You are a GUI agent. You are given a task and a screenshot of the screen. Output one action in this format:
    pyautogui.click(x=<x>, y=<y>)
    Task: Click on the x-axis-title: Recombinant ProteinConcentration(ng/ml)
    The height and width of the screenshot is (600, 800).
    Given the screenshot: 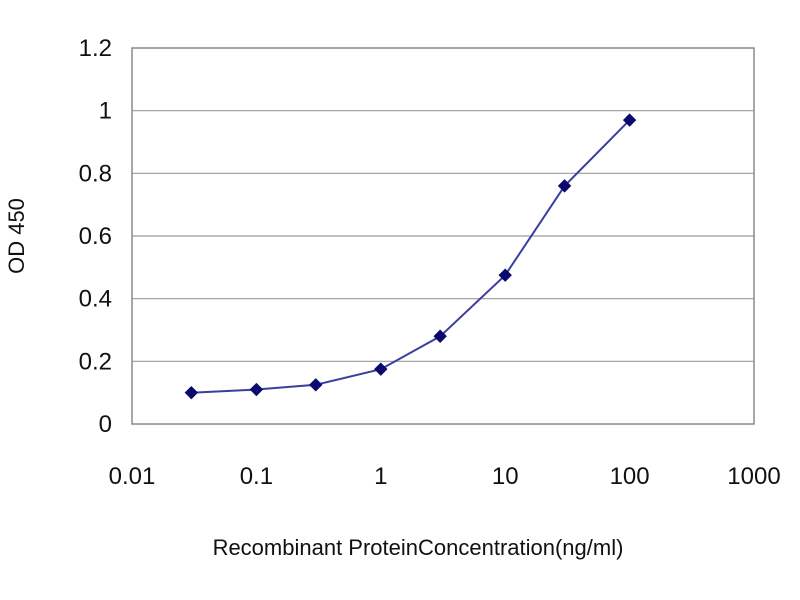 What is the action you would take?
    pyautogui.click(x=418, y=547)
    